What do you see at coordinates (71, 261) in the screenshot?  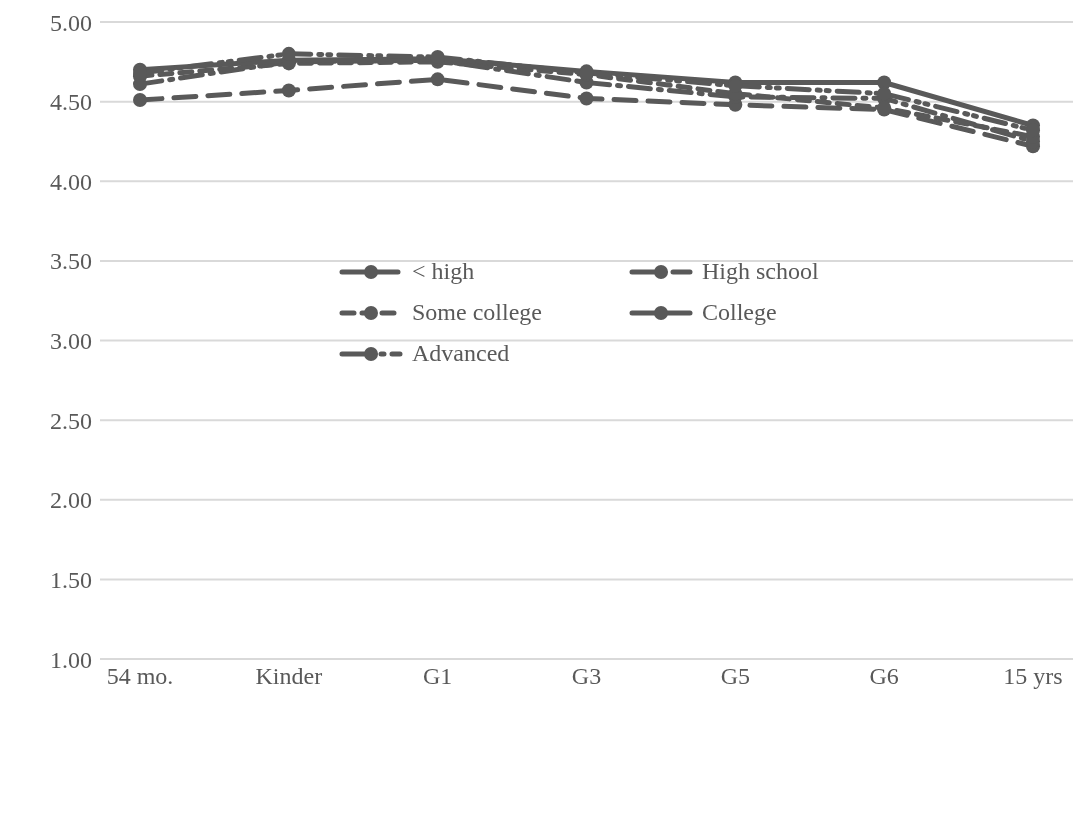 I see `y-tick-label: 3.50` at bounding box center [71, 261].